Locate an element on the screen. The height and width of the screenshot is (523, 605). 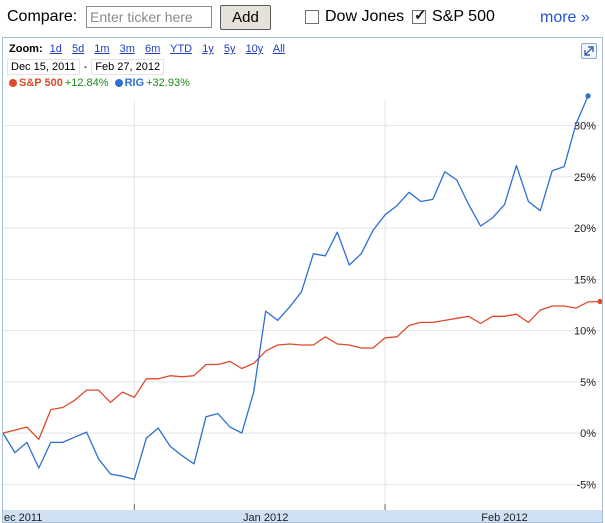
x-tick-label: Feb 2012 is located at coordinates (504, 517).